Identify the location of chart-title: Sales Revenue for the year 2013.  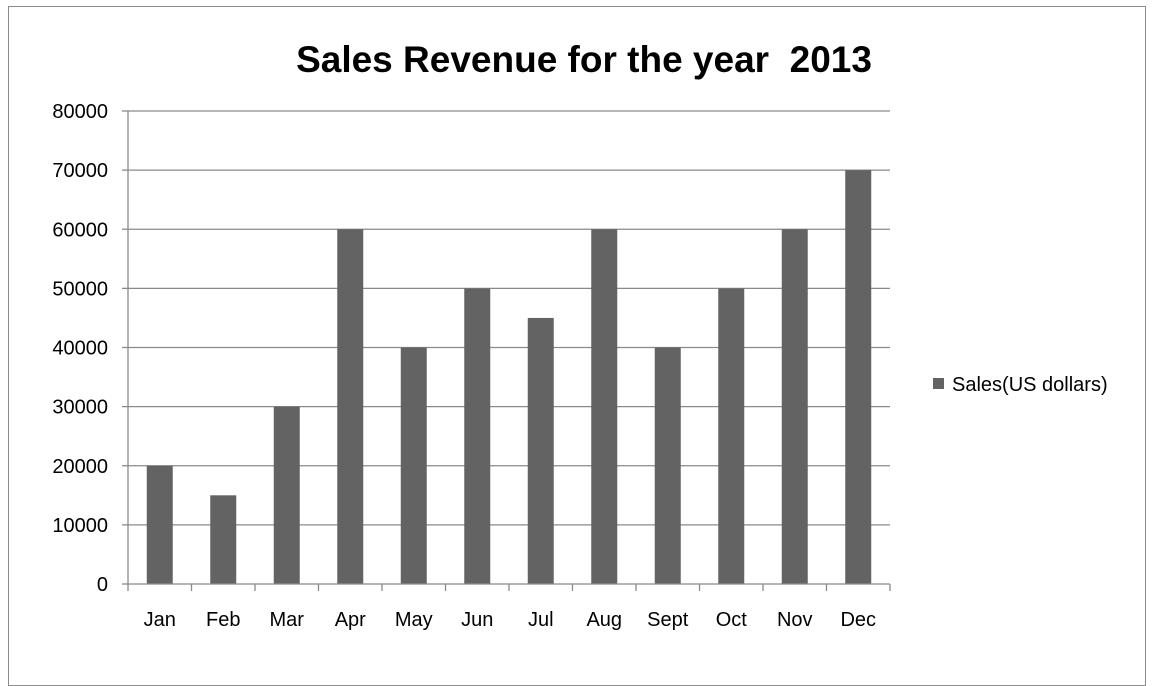
(584, 59).